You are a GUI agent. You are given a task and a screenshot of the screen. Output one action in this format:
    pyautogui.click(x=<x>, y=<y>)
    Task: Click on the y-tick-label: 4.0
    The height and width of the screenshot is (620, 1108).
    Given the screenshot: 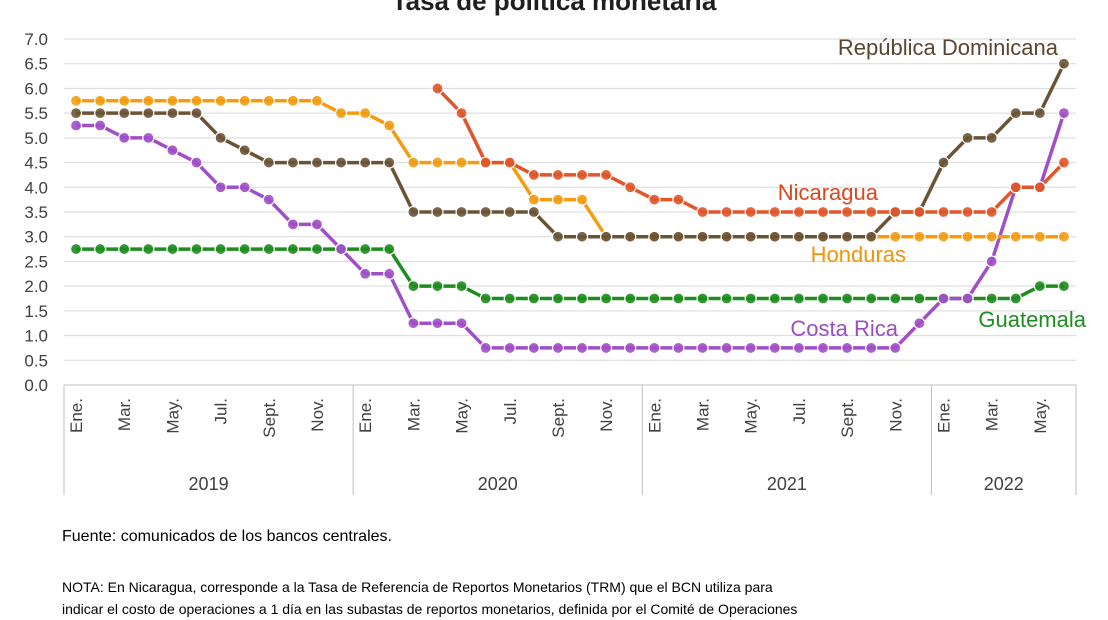 What is the action you would take?
    pyautogui.click(x=36, y=187)
    